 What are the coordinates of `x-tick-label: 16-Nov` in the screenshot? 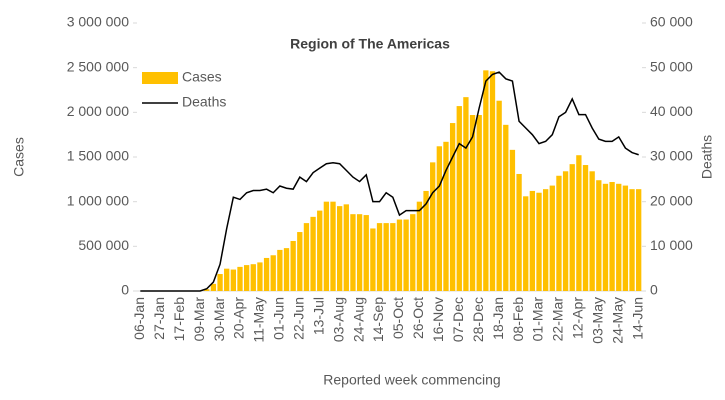 It's located at (438, 319).